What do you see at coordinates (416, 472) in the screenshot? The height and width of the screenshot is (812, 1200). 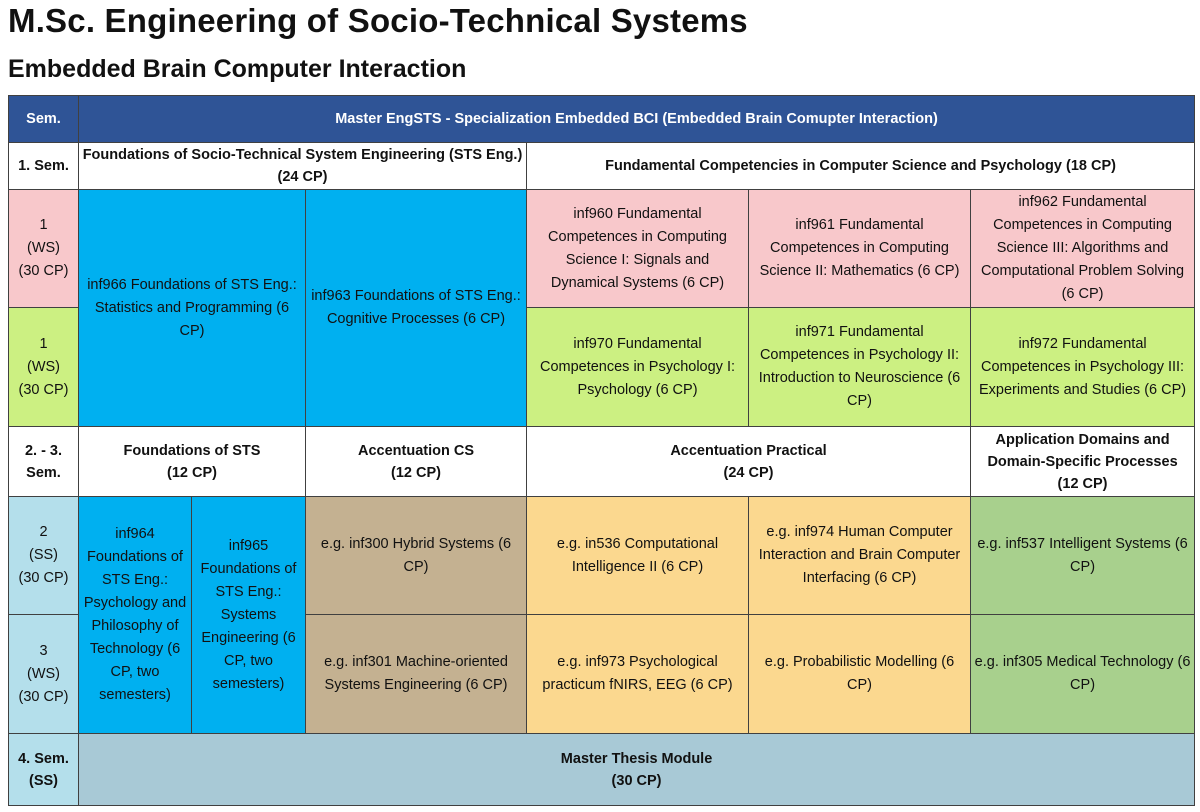 I see `accentuation-cs-cp: (12 CP)` at bounding box center [416, 472].